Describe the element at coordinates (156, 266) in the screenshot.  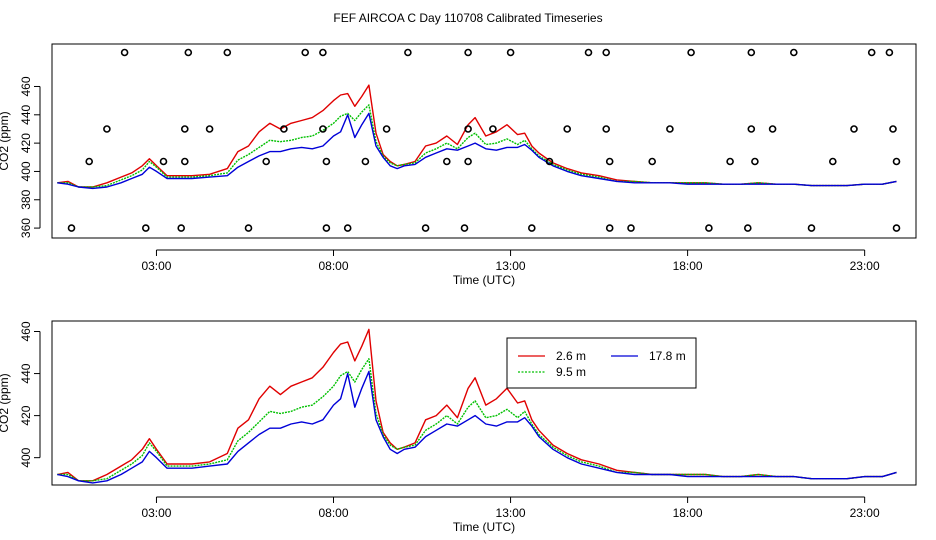
I see `top-x-tick-label: 03:00` at that location.